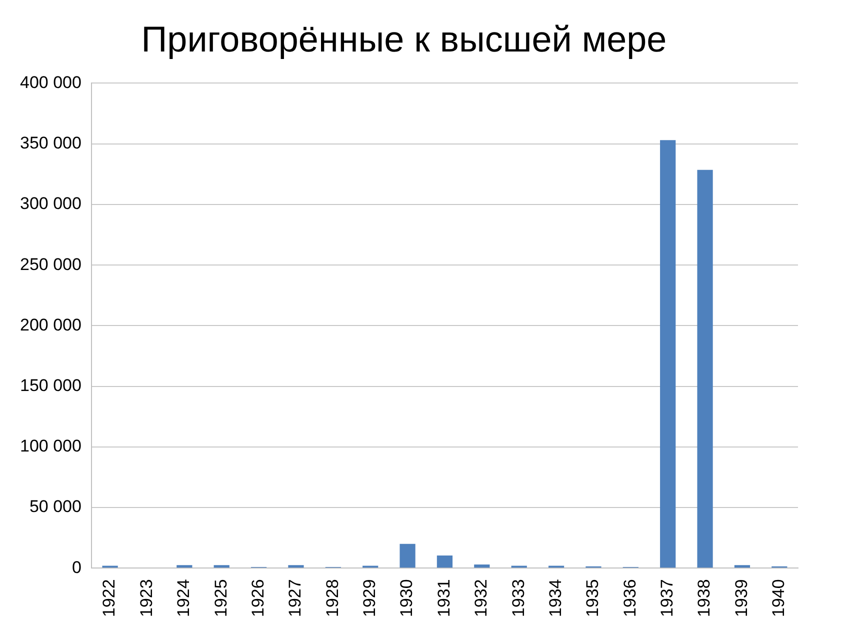 The height and width of the screenshot is (630, 841). Describe the element at coordinates (258, 598) in the screenshot. I see `x-tick-label: 1926` at that location.